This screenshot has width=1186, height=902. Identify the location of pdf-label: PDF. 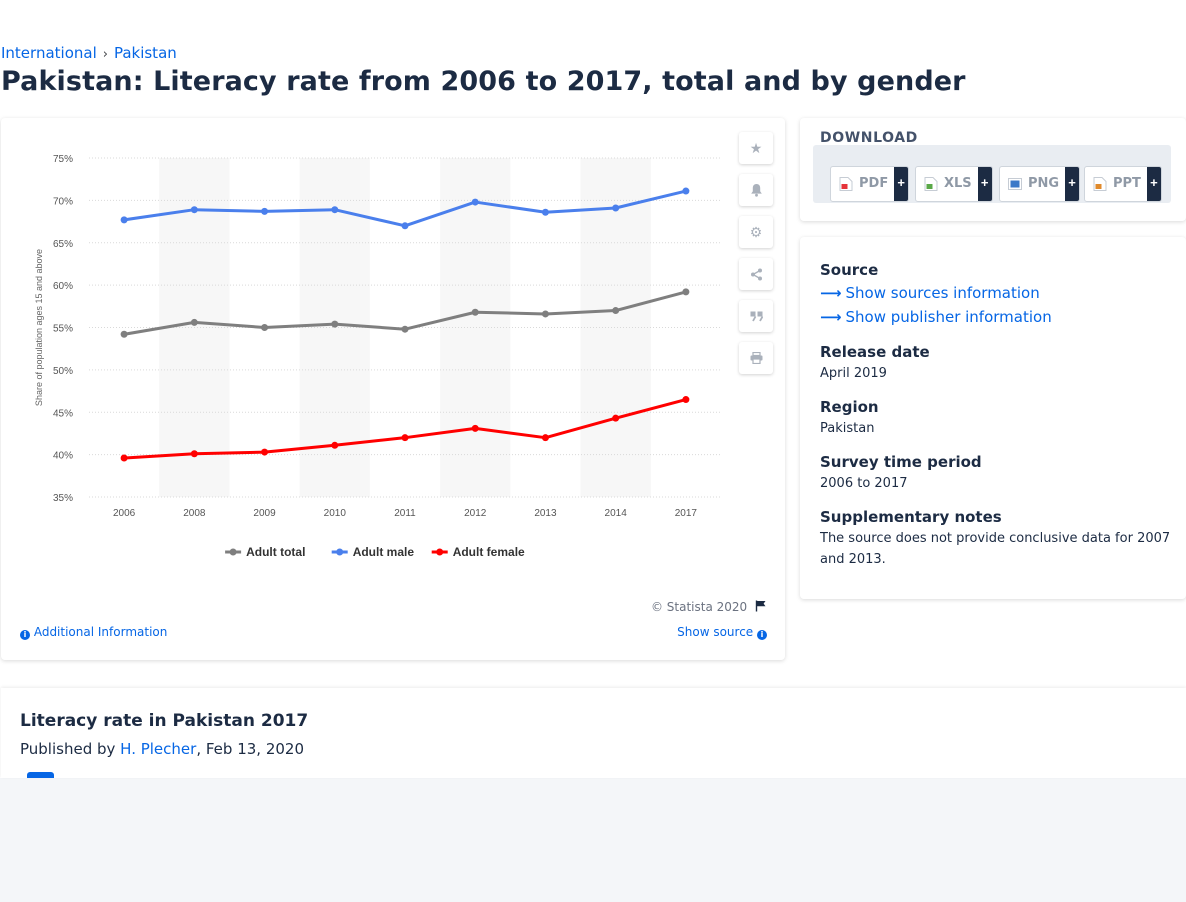
(874, 183).